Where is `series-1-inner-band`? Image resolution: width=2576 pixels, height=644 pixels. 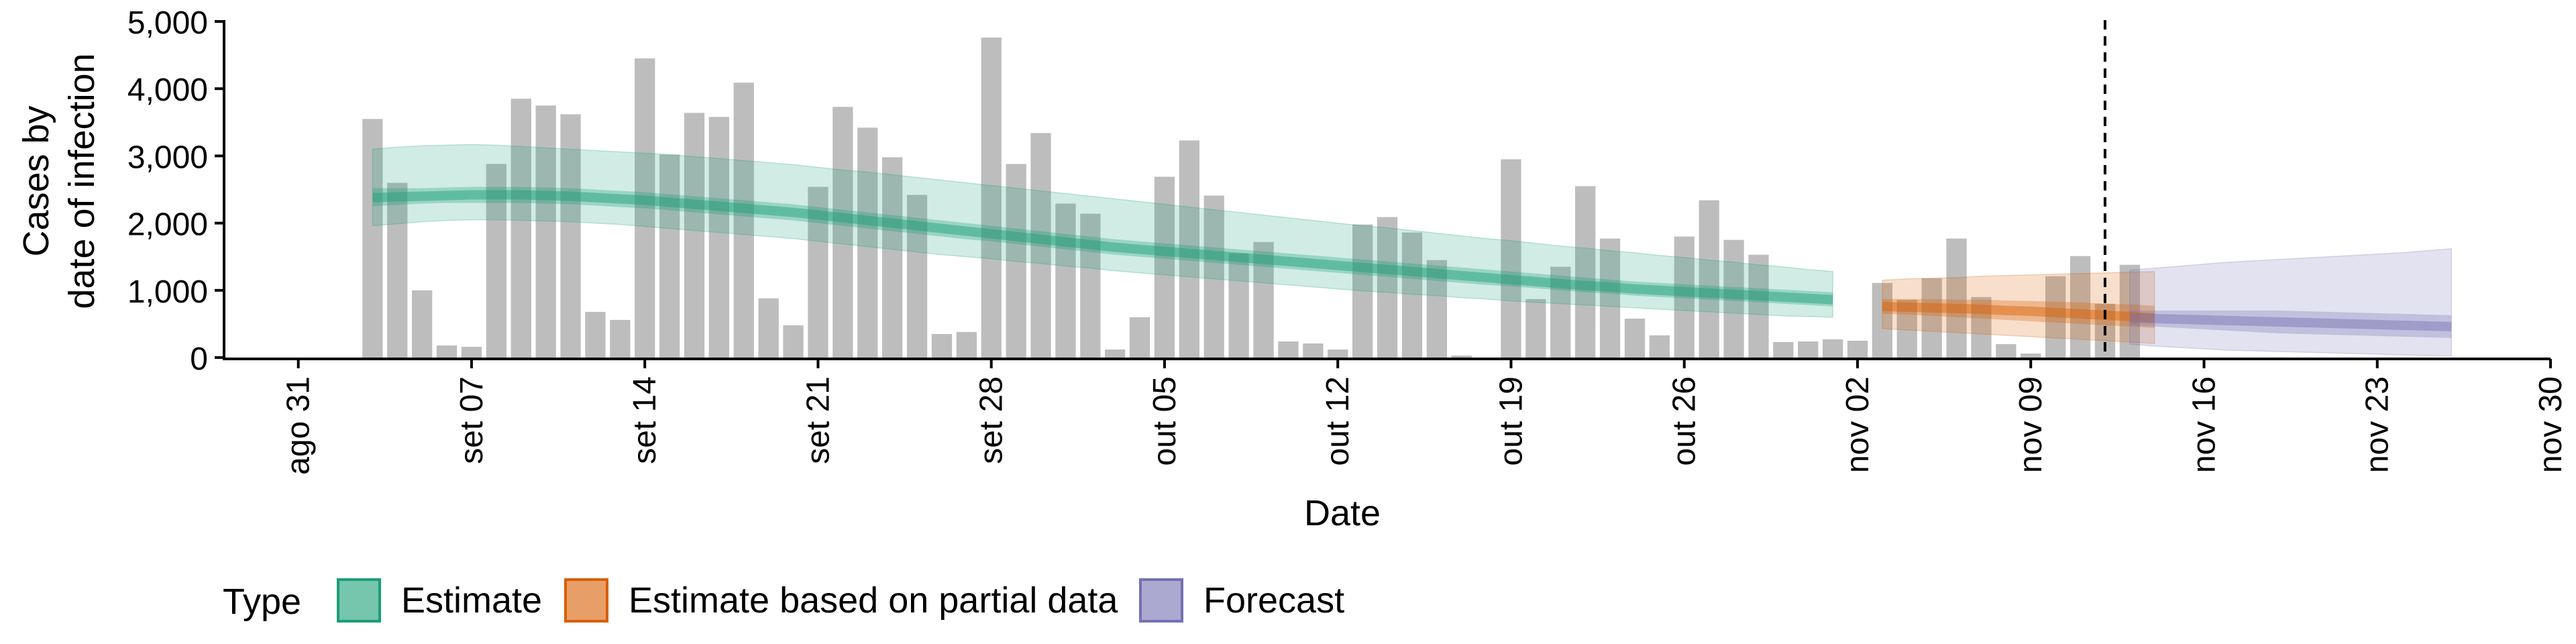 series-1-inner-band is located at coordinates (2018, 313).